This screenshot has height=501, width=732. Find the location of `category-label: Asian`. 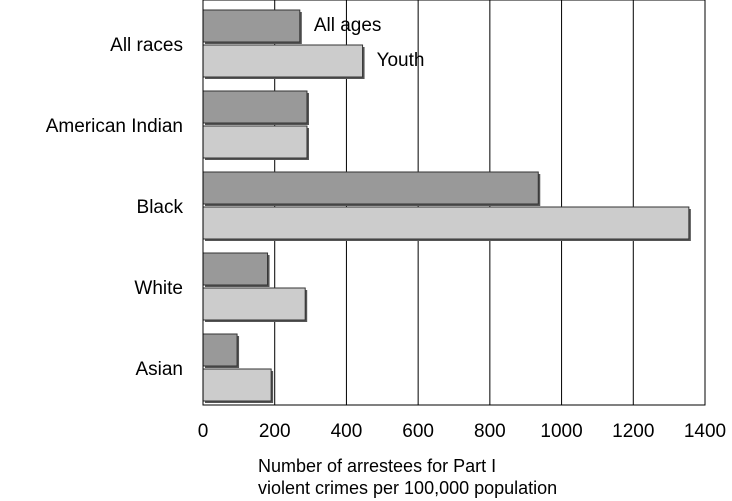

category-label: Asian is located at coordinates (159, 369).